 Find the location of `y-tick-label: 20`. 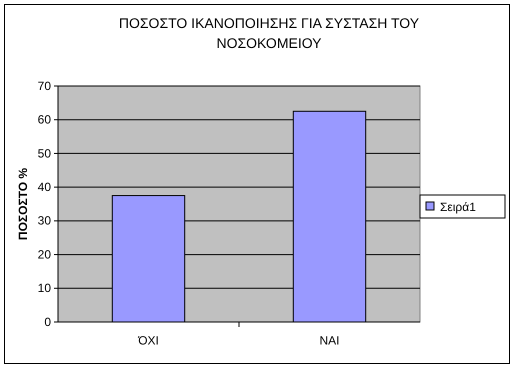

y-tick-label: 20 is located at coordinates (45, 254).